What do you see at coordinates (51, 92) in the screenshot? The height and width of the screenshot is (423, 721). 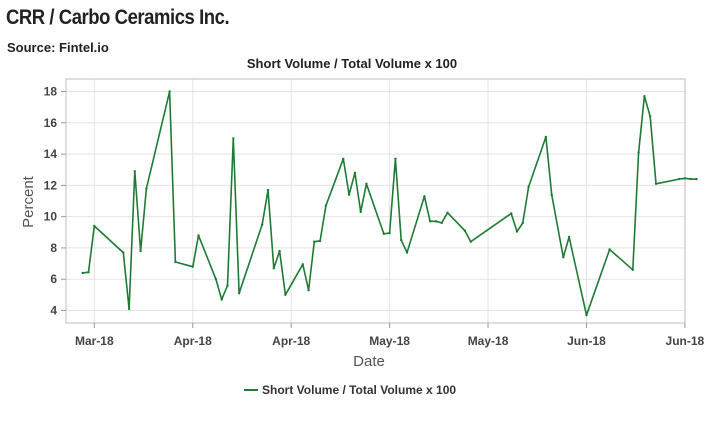 I see `y-tick-label: 18` at bounding box center [51, 92].